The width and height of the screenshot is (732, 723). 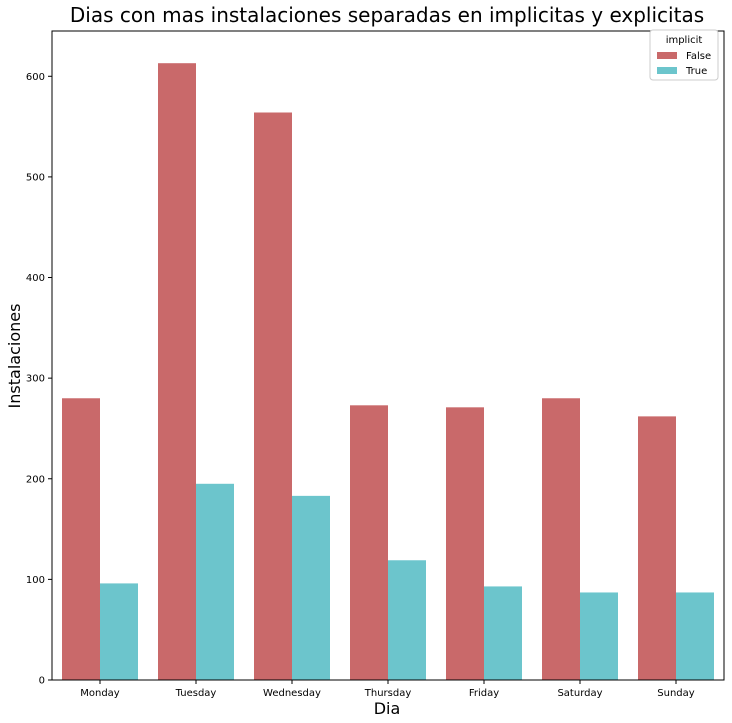 I want to click on legend-label-false: False, so click(x=698, y=56).